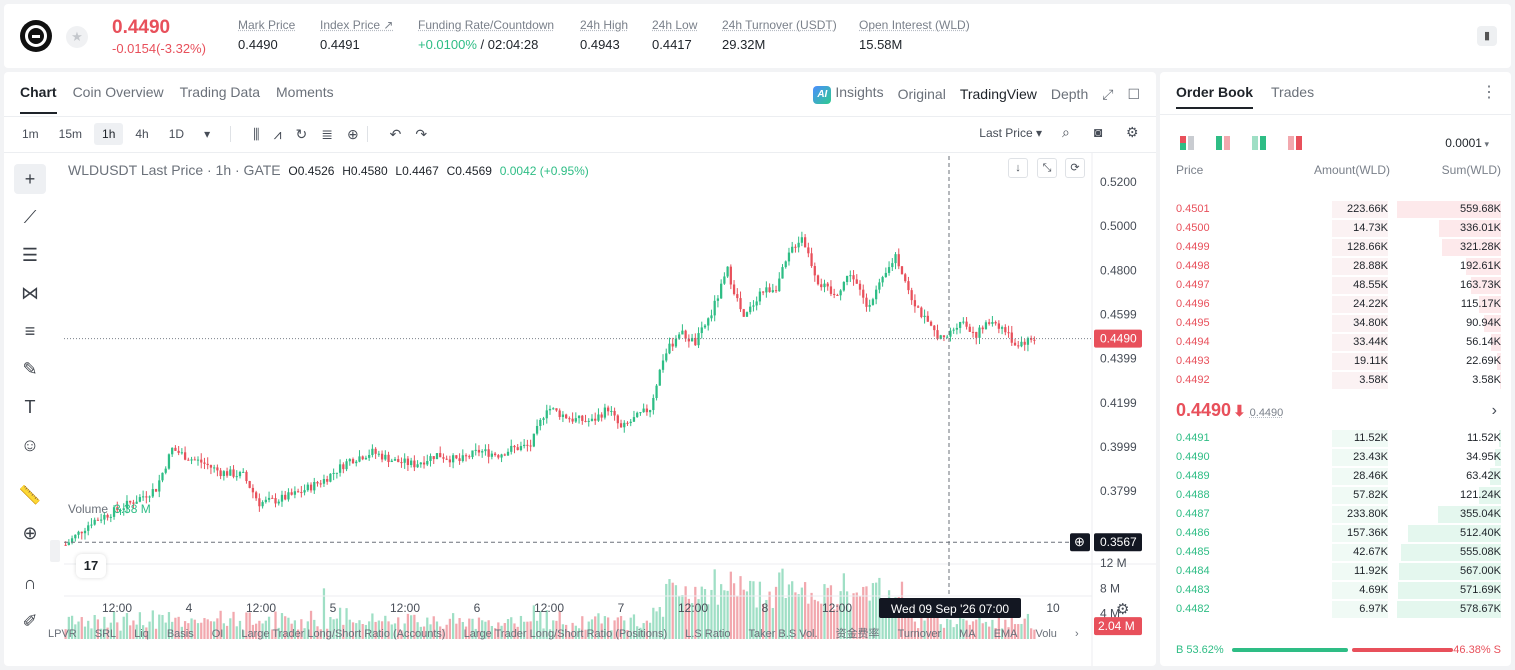 The width and height of the screenshot is (1515, 670). What do you see at coordinates (305, 92) in the screenshot?
I see `tab-moments: Moments` at bounding box center [305, 92].